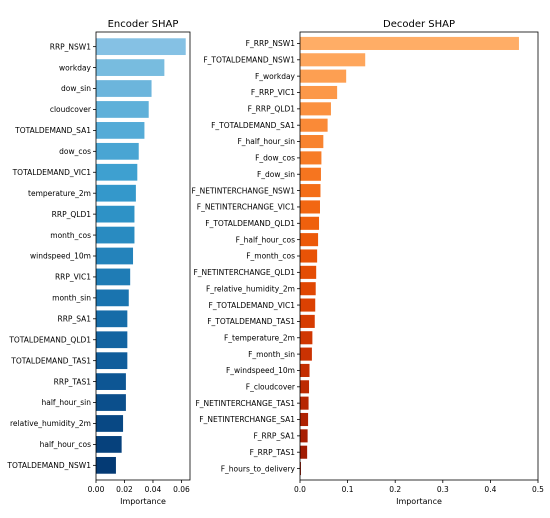  I want to click on decoder-bar-f-netinterchange-sa1, so click(304, 419).